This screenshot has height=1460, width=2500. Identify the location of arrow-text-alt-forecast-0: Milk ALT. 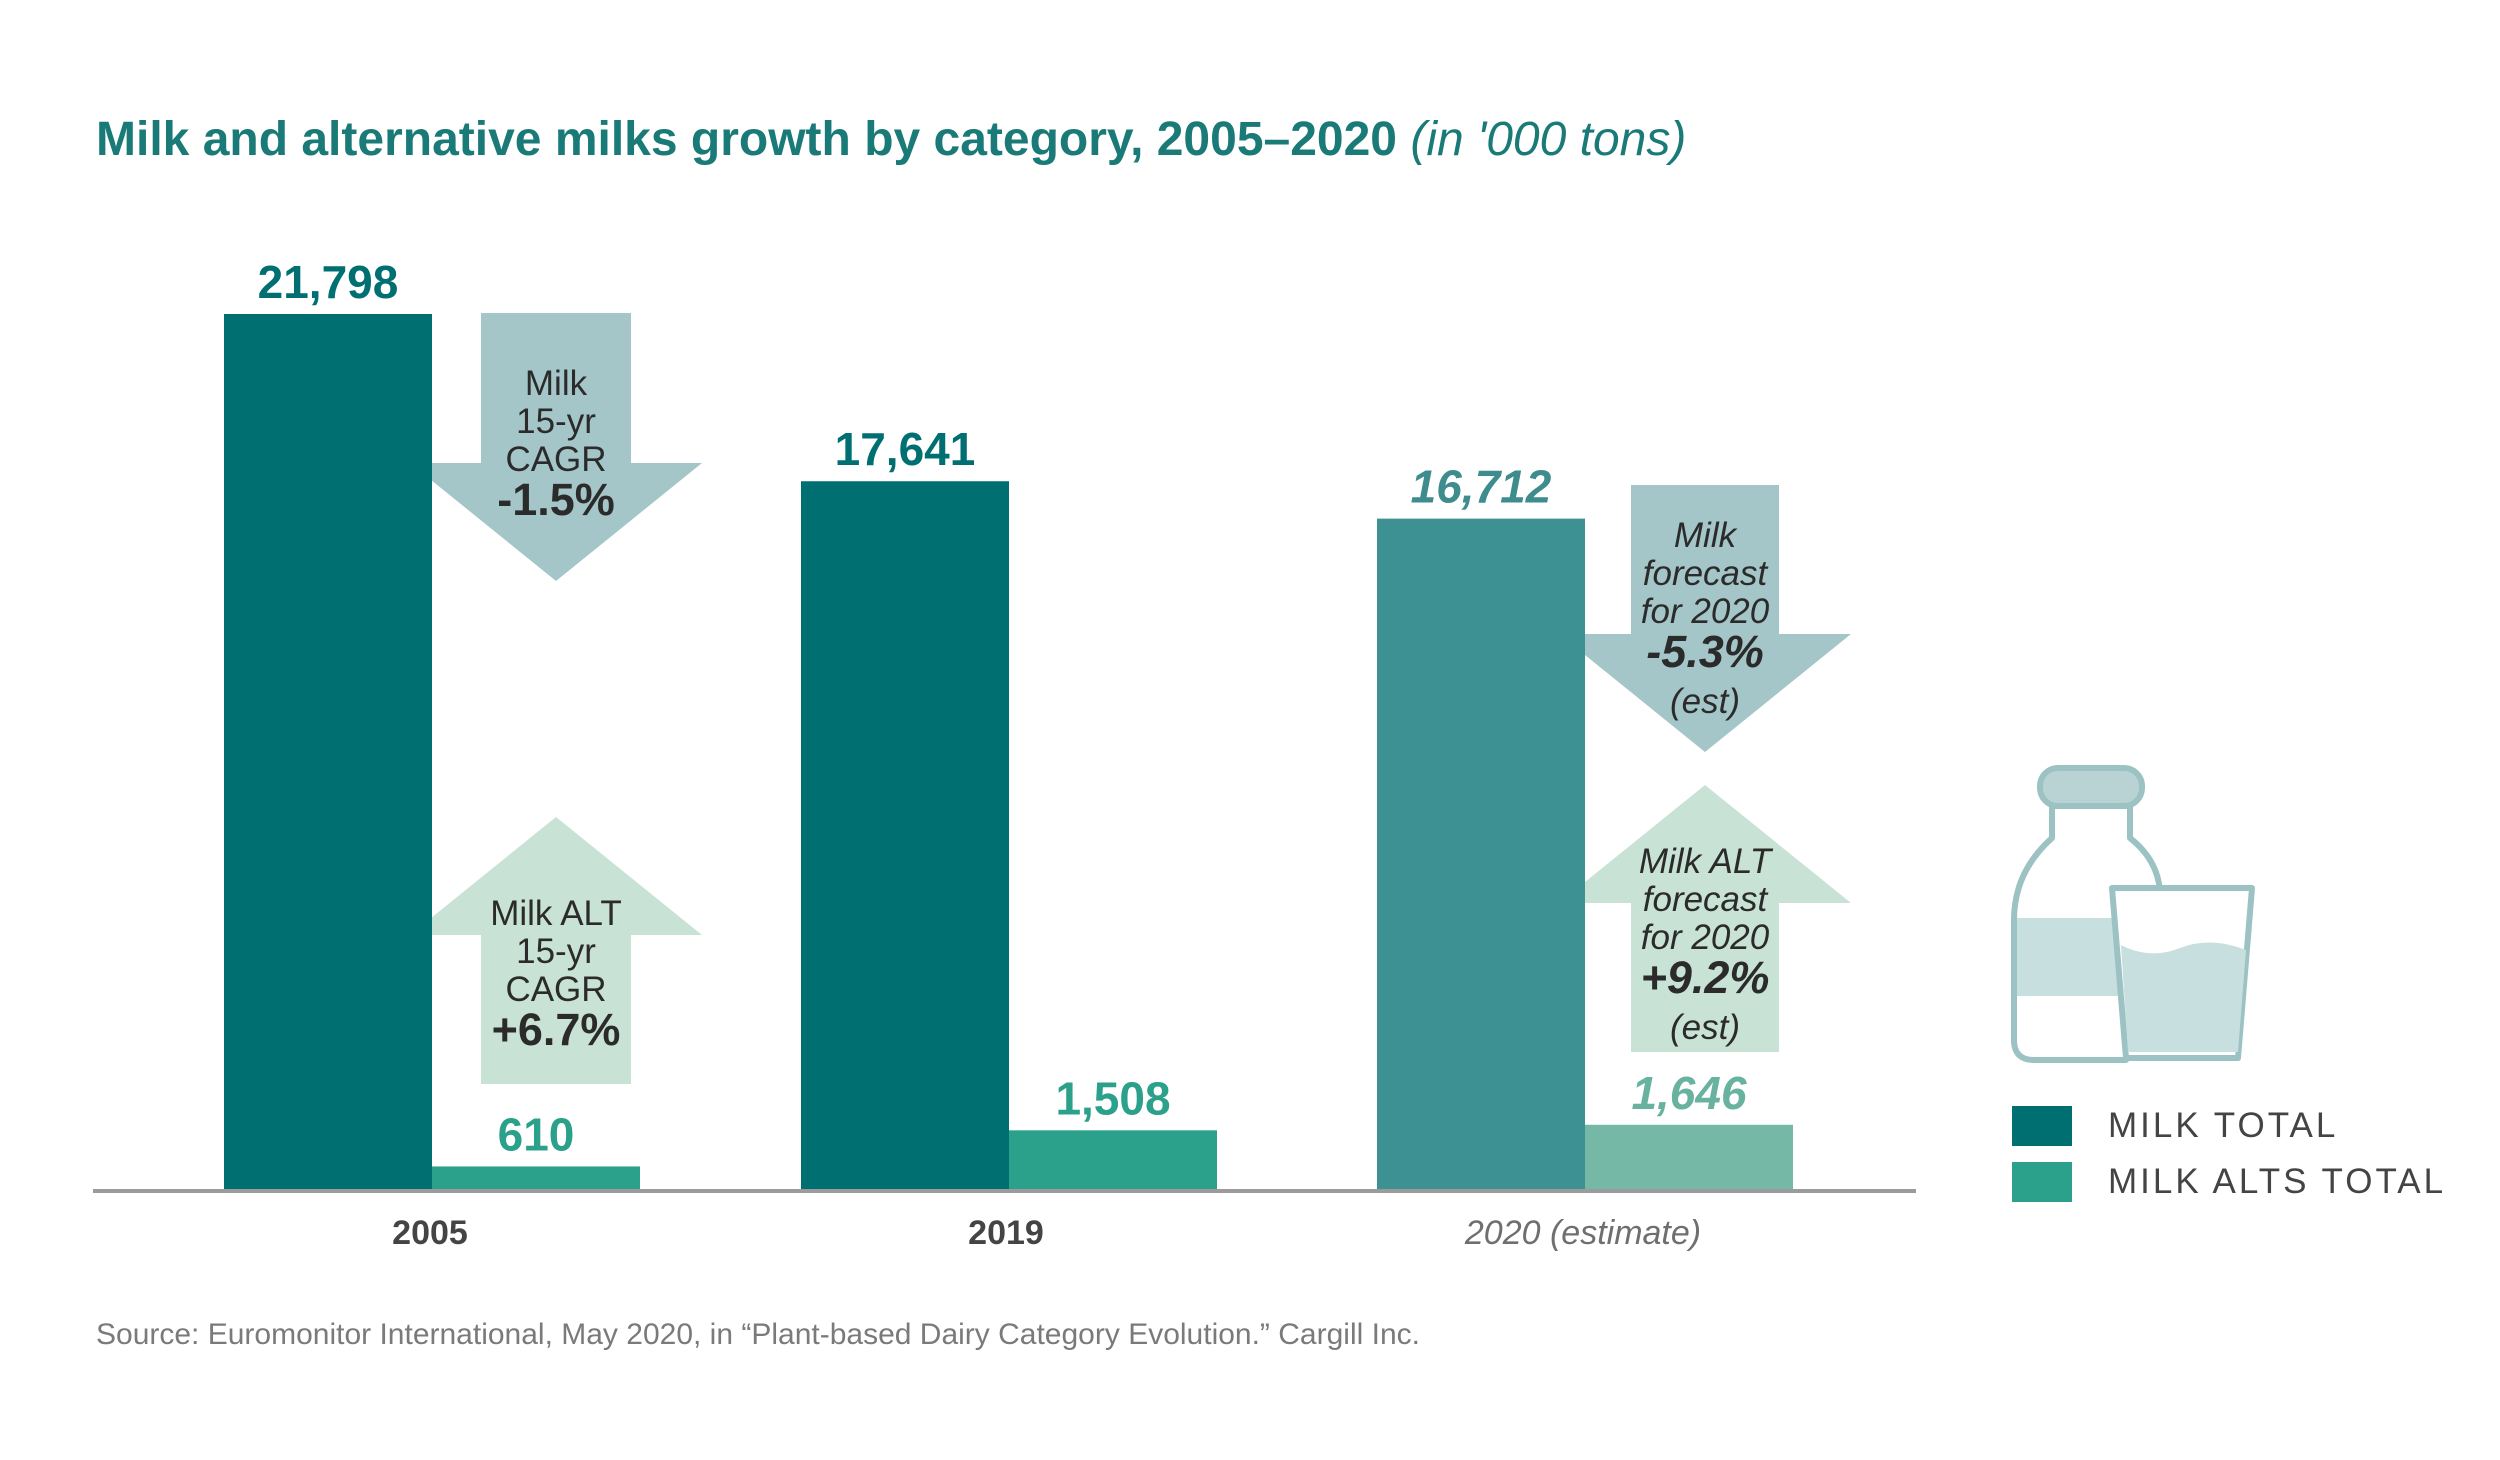
(1706, 861).